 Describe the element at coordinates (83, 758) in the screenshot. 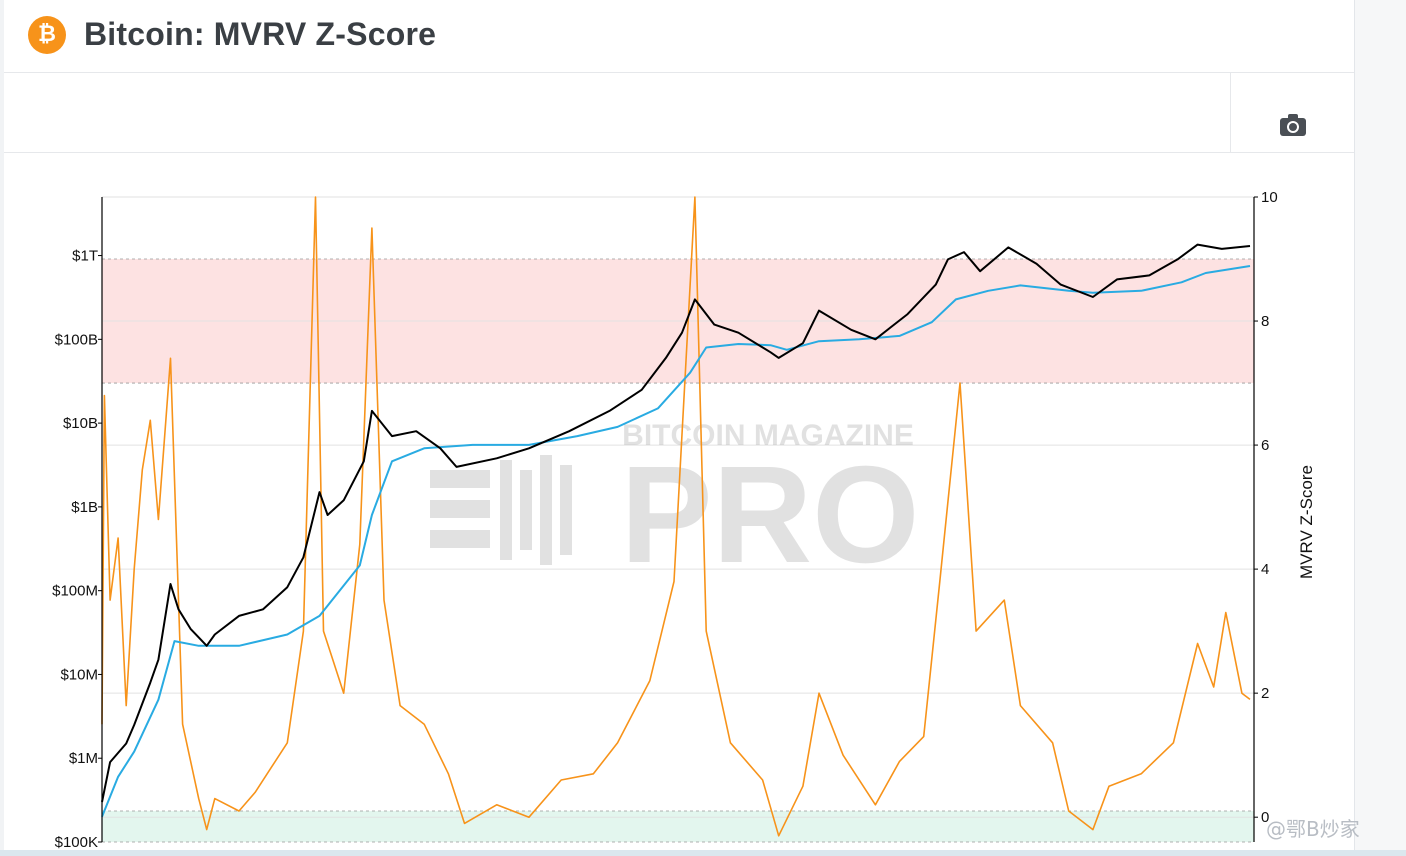

I see `left-tick-label: $1M` at that location.